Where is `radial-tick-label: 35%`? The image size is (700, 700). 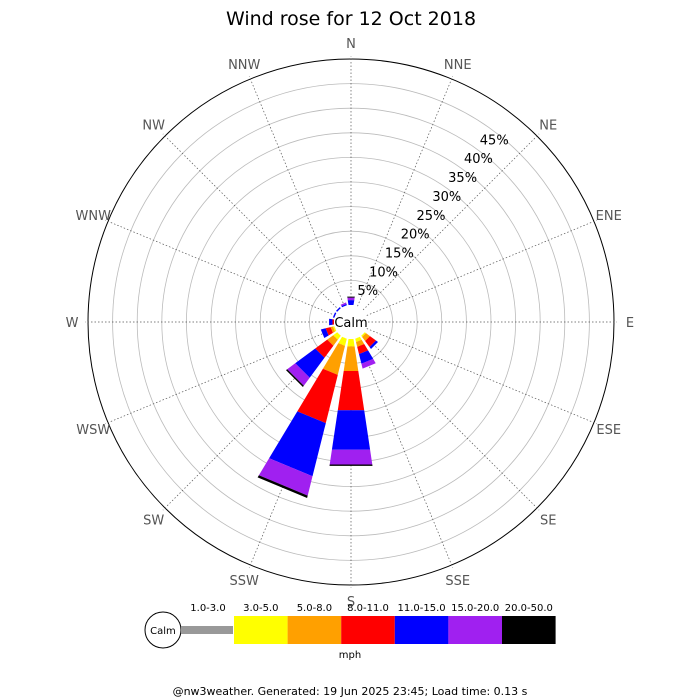
radial-tick-label: 35% is located at coordinates (462, 178).